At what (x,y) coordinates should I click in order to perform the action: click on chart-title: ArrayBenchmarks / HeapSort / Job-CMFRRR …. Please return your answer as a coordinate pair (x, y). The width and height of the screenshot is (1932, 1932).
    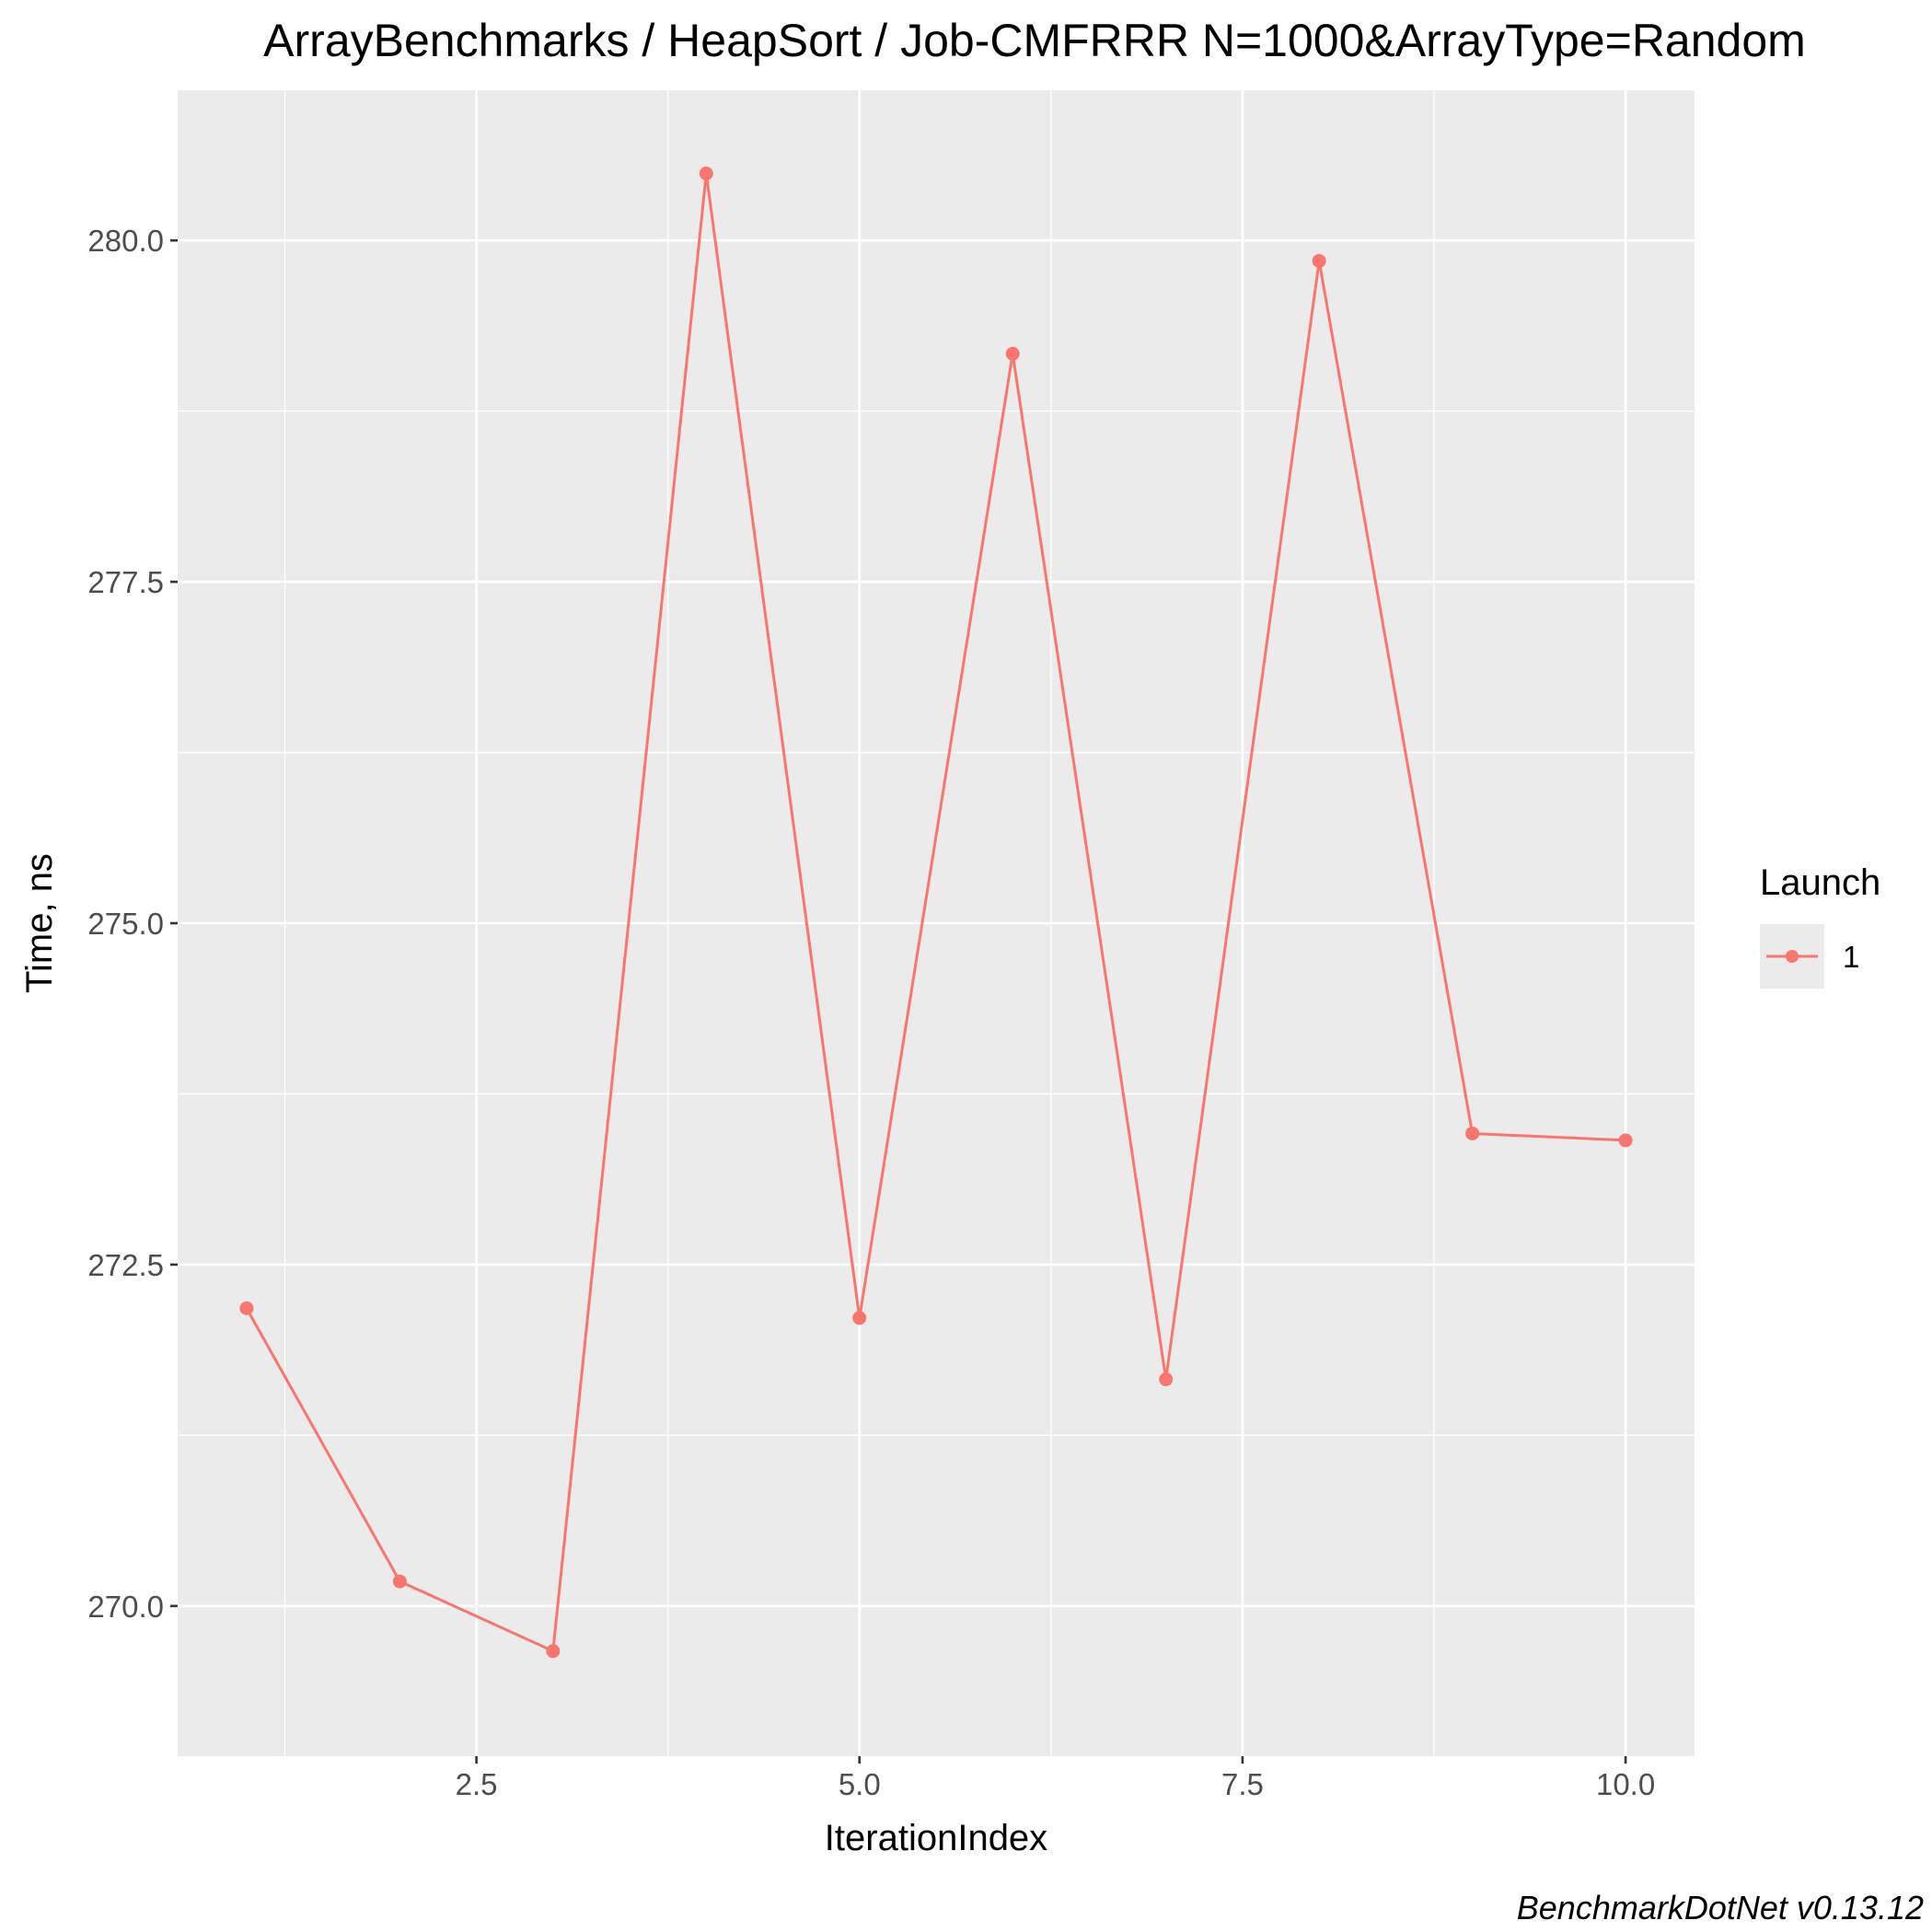
    Looking at the image, I should click on (1035, 40).